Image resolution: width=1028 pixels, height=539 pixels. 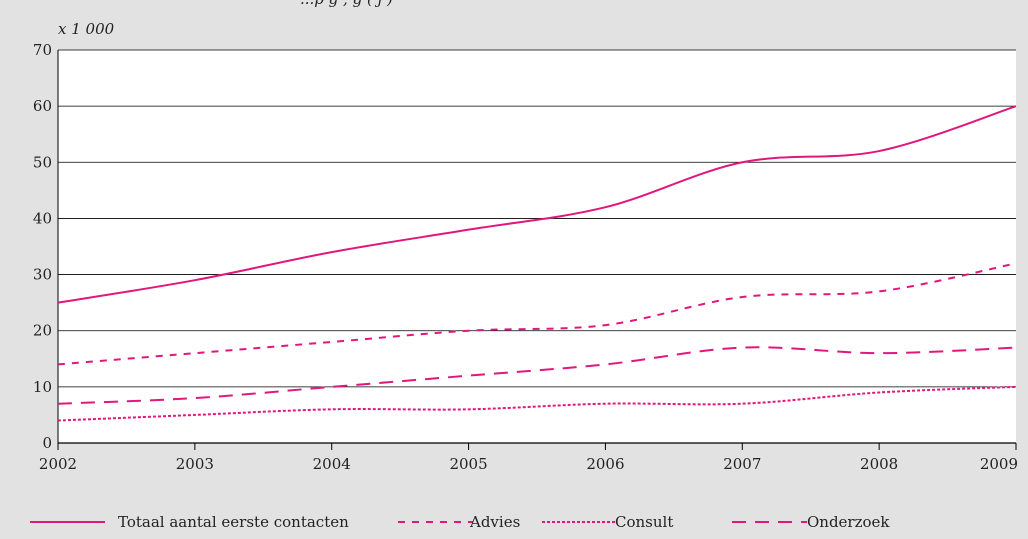 I want to click on x-tick-label: 2002, so click(x=58, y=464).